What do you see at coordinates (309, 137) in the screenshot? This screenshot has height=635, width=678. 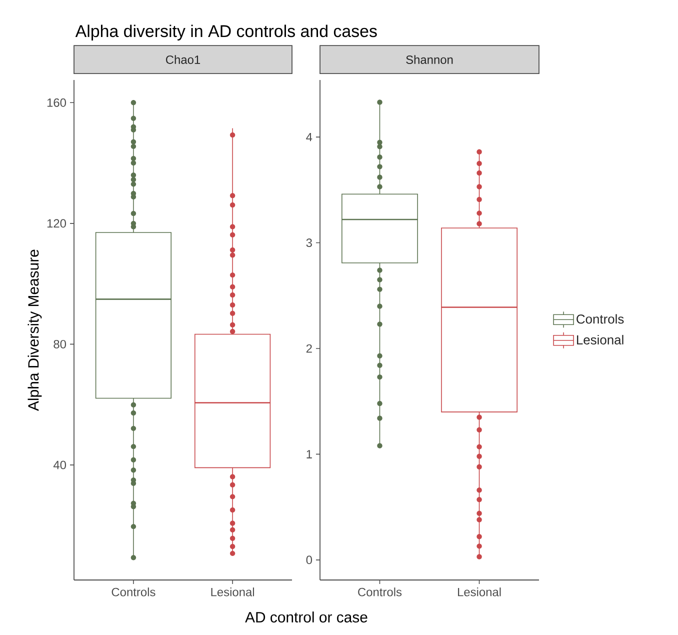 I see `y-tick-label: 4` at bounding box center [309, 137].